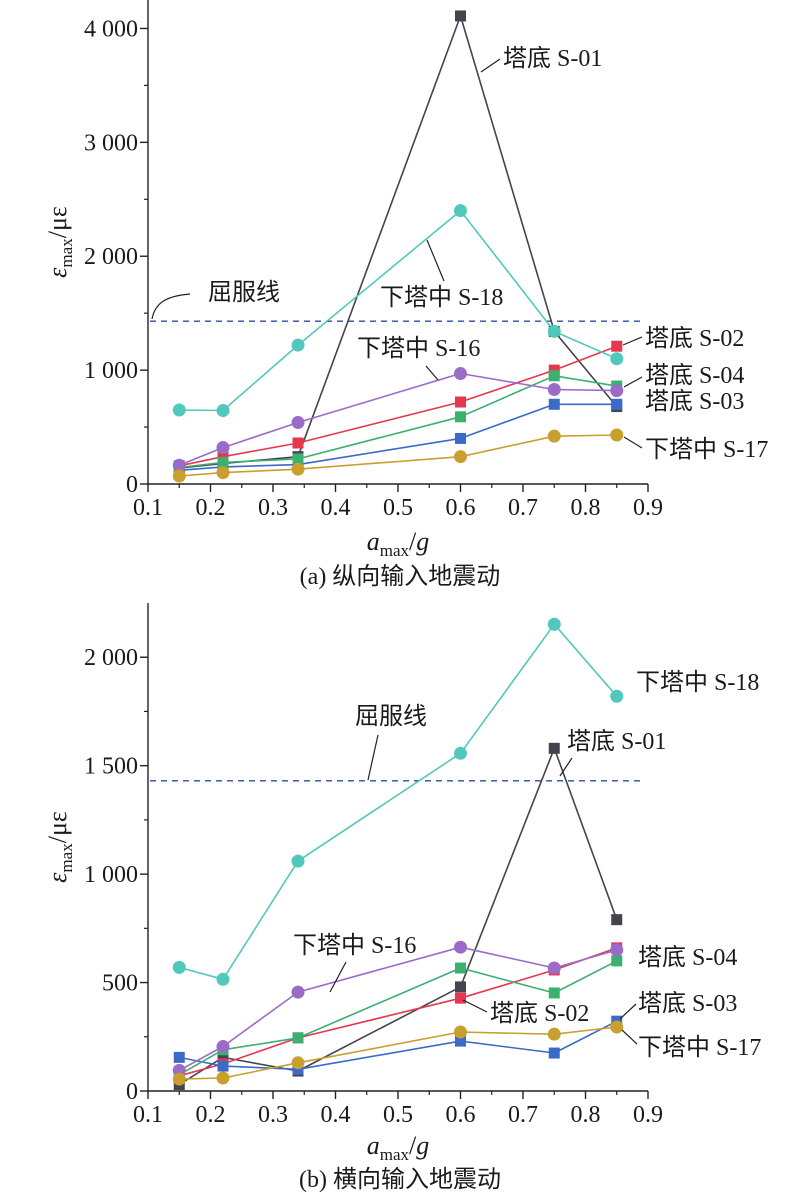 This screenshot has width=800, height=1196. Describe the element at coordinates (373, 1145) in the screenshot. I see `x-axis-title-variable: a` at that location.